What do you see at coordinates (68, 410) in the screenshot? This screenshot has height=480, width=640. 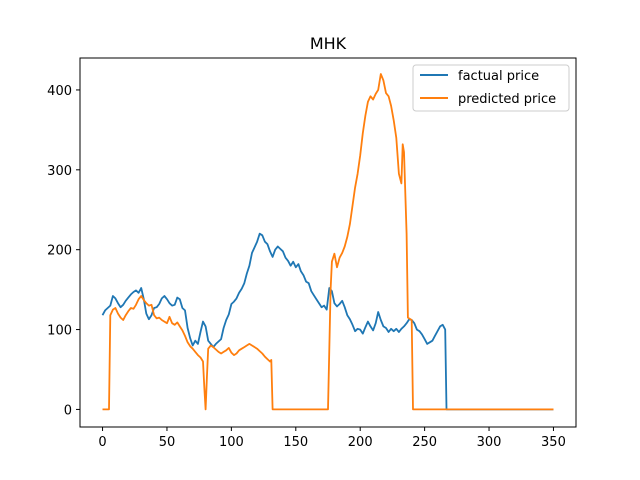 I see `y-tick-label: 0` at bounding box center [68, 410].